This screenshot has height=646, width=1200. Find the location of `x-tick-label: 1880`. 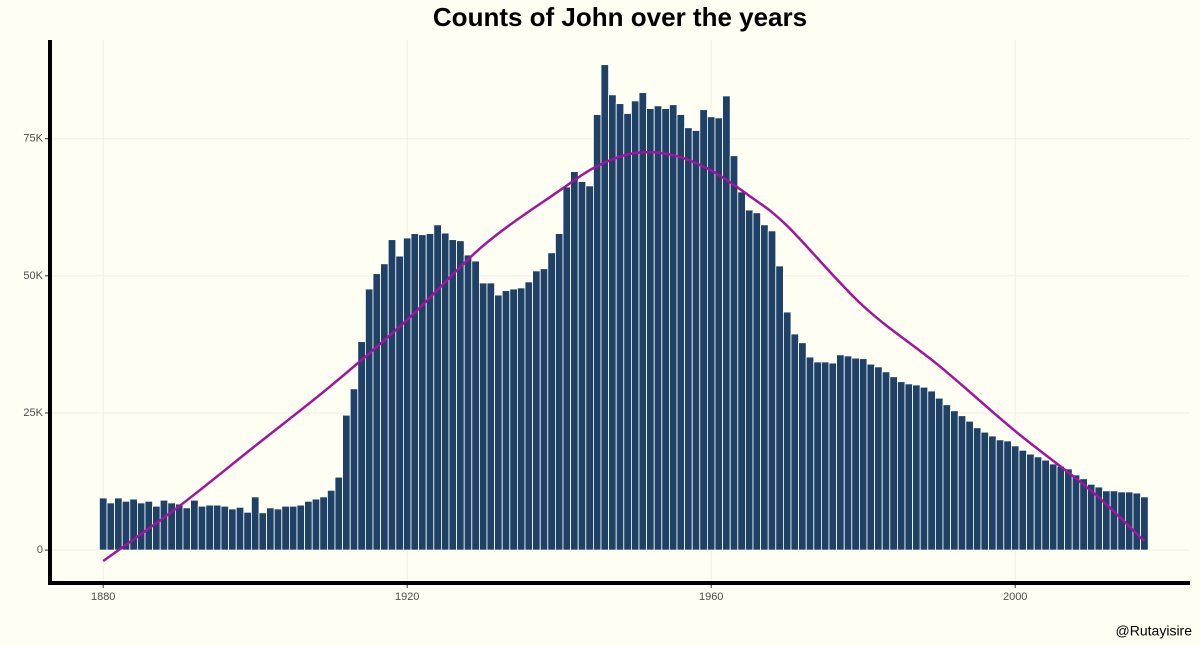

x-tick-label: 1880 is located at coordinates (103, 597).